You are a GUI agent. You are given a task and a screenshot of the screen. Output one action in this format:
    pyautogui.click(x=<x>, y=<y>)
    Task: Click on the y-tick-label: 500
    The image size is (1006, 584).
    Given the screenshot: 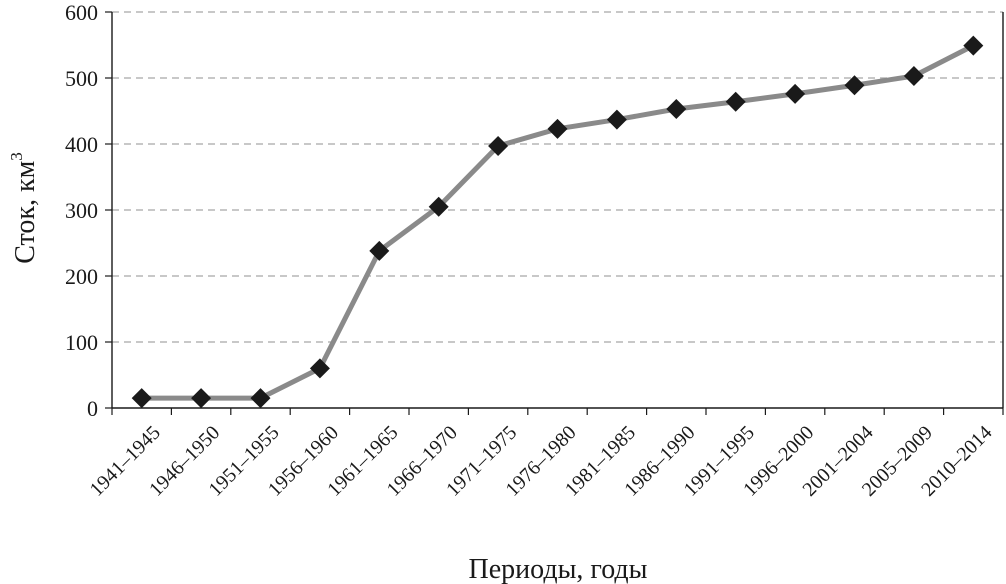 What is the action you would take?
    pyautogui.click(x=81, y=78)
    